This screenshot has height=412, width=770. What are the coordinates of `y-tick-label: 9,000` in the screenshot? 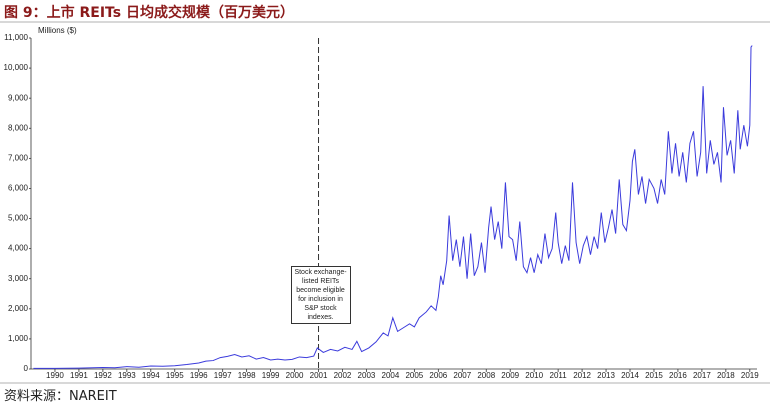 It's located at (18, 97).